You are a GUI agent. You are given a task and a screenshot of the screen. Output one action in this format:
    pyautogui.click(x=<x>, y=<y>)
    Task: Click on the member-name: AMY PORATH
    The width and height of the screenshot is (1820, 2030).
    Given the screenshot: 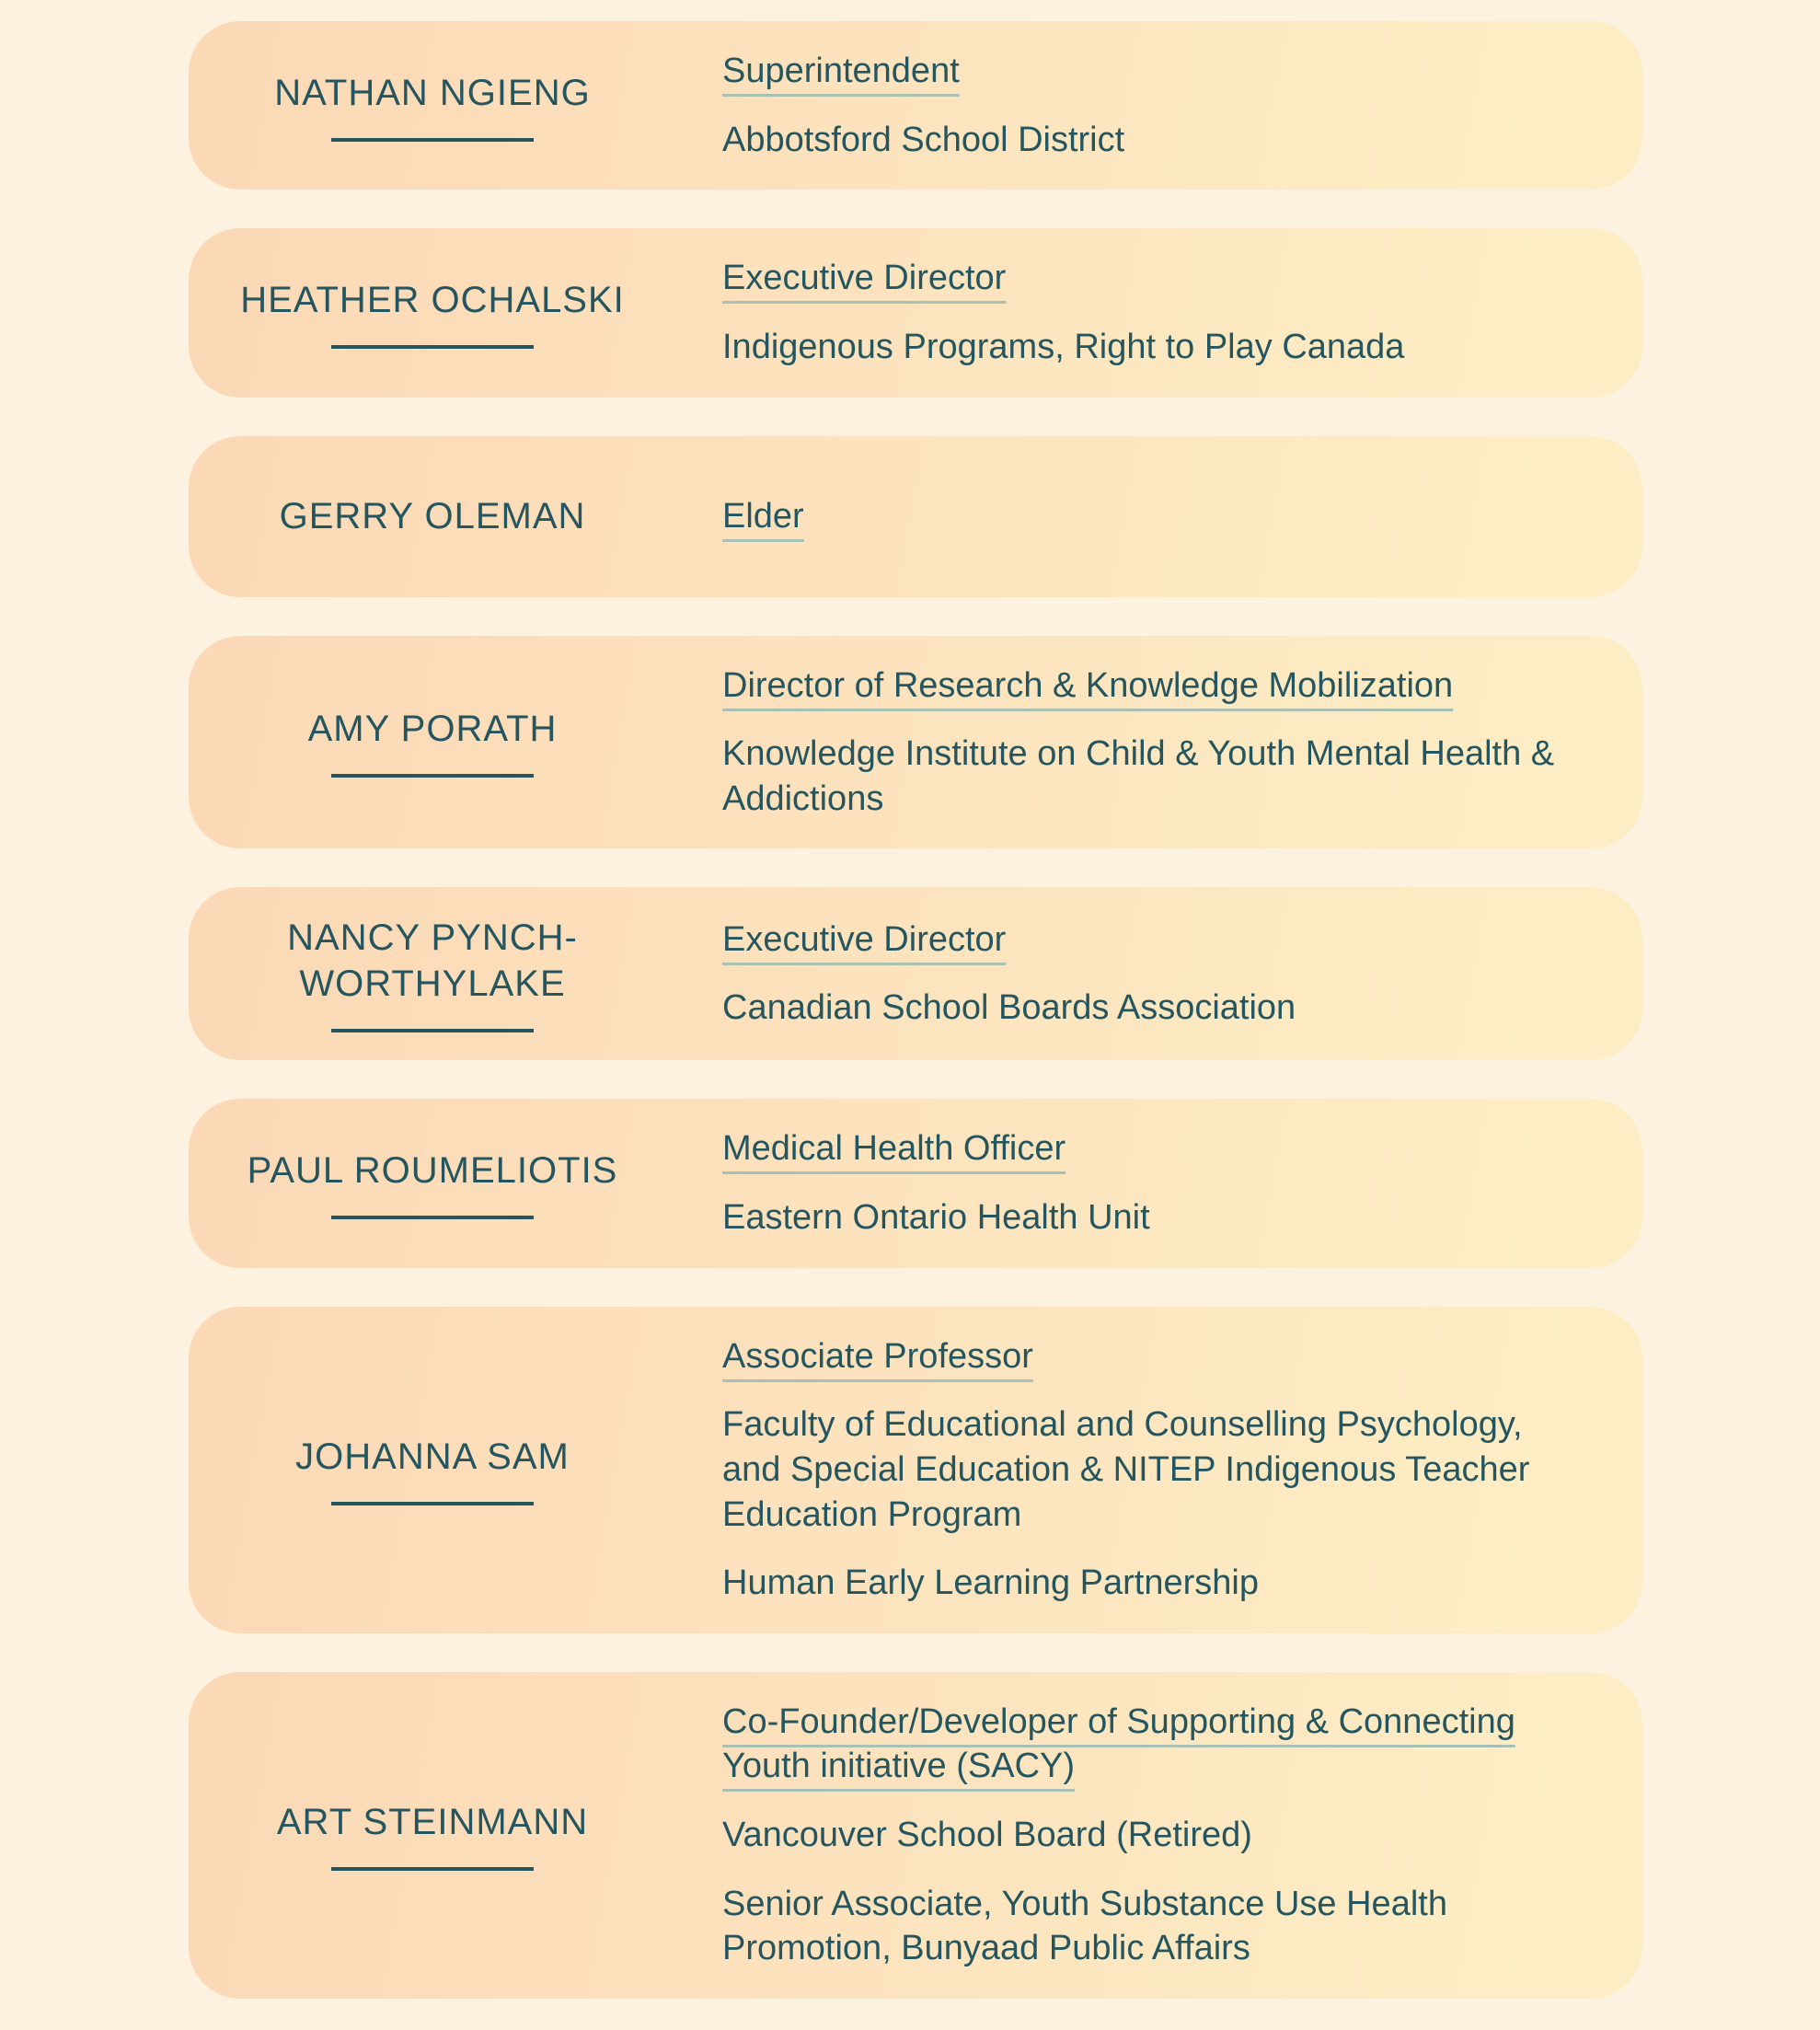 What is the action you would take?
    pyautogui.click(x=432, y=729)
    